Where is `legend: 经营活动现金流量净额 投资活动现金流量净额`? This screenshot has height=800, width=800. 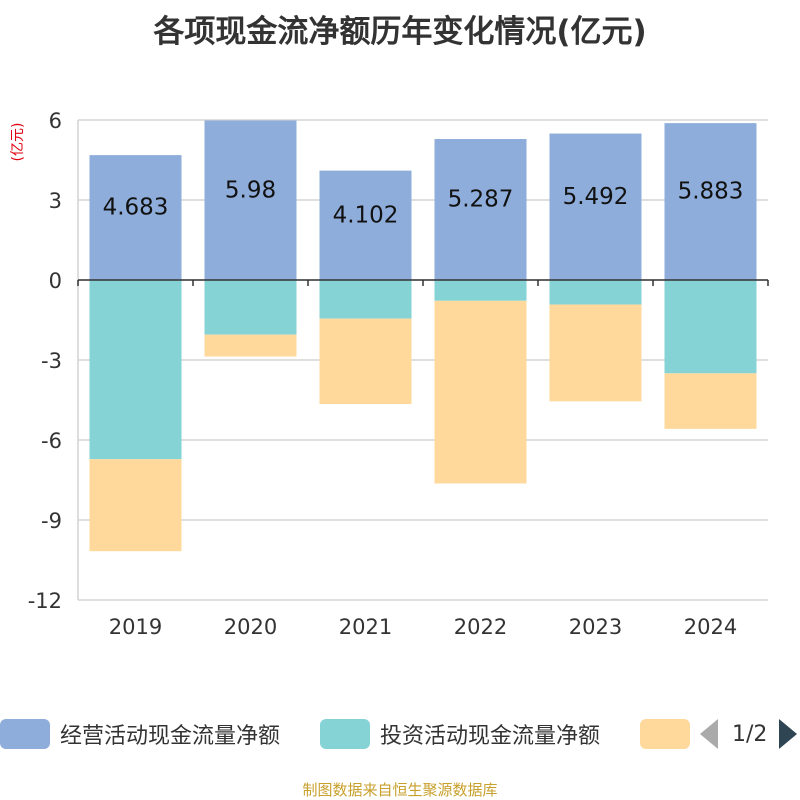
legend: 经营活动现金流量净额 投资活动现金流量净额 is located at coordinates (400, 736).